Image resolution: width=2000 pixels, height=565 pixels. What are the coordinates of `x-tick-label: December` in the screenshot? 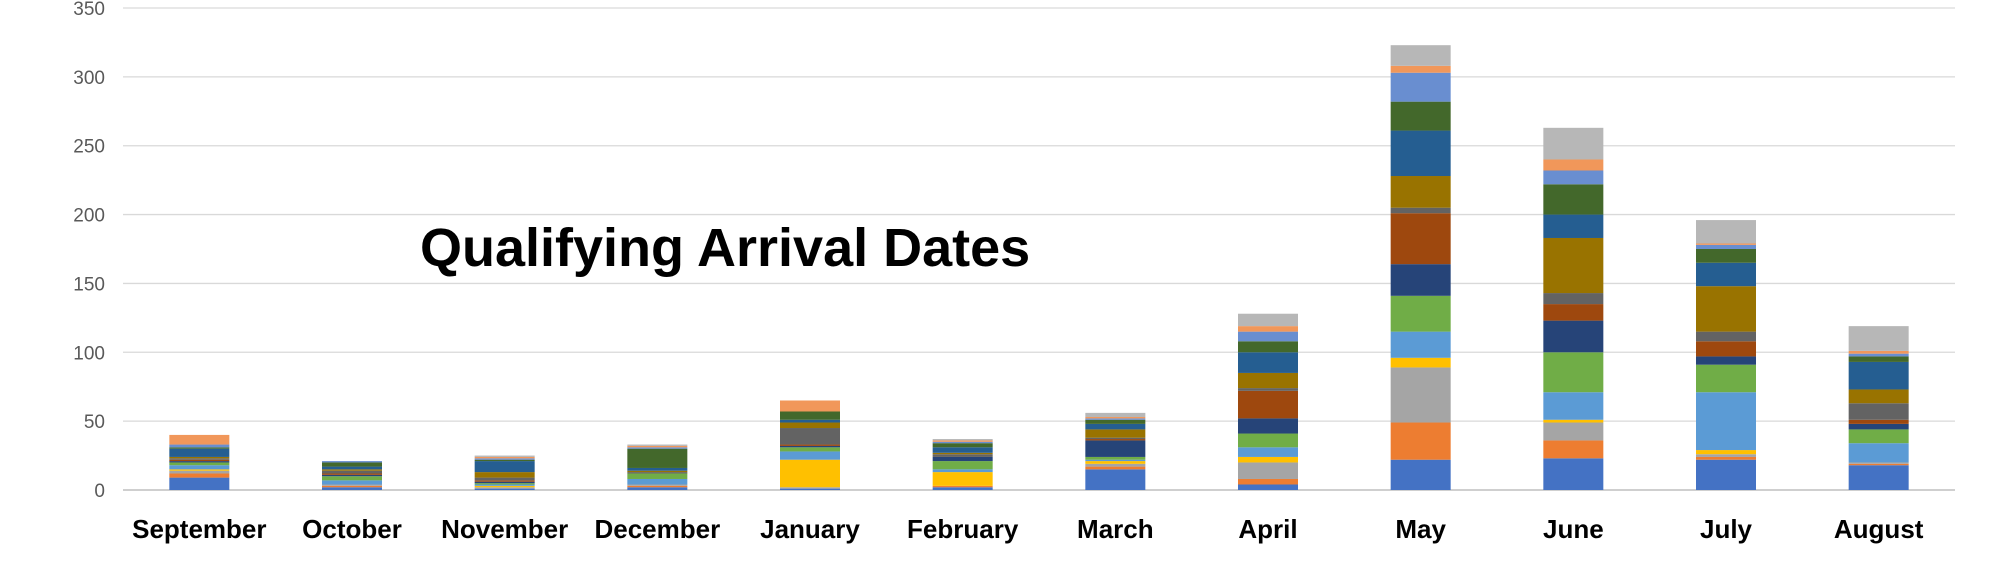 It's located at (657, 529).